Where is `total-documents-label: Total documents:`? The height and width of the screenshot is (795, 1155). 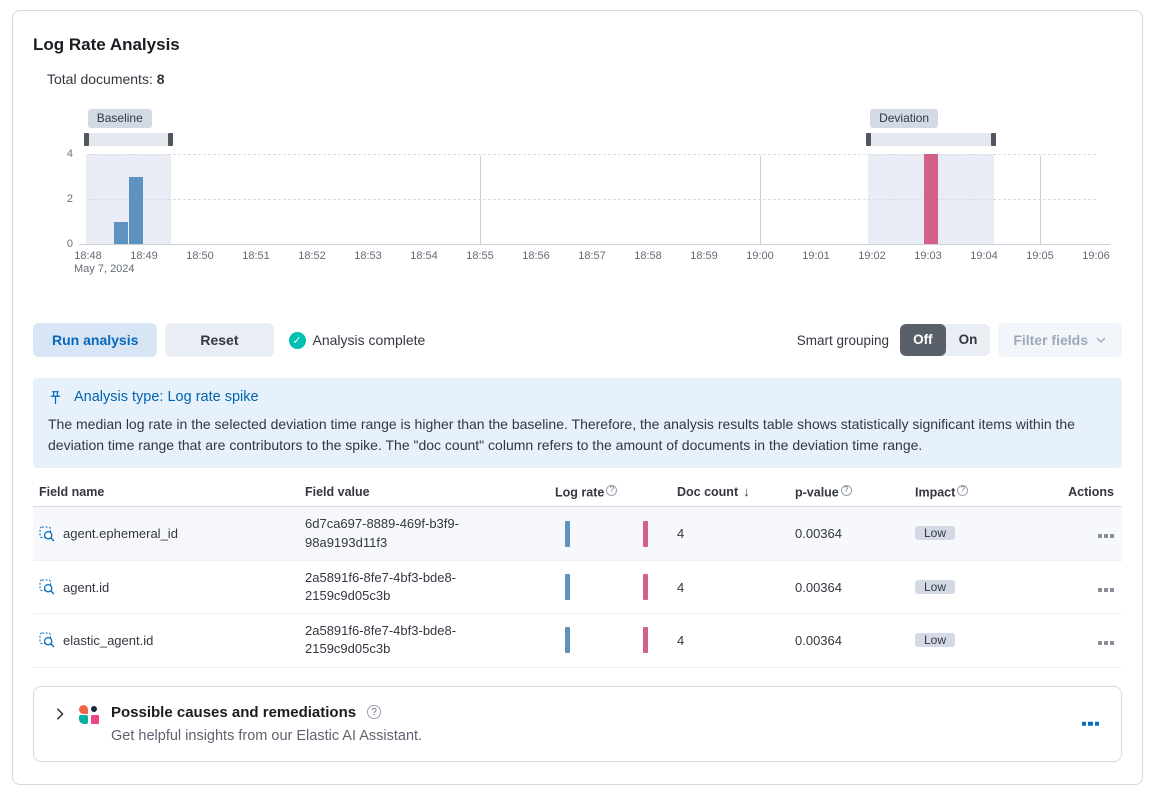
total-documents-label: Total documents: is located at coordinates (100, 79).